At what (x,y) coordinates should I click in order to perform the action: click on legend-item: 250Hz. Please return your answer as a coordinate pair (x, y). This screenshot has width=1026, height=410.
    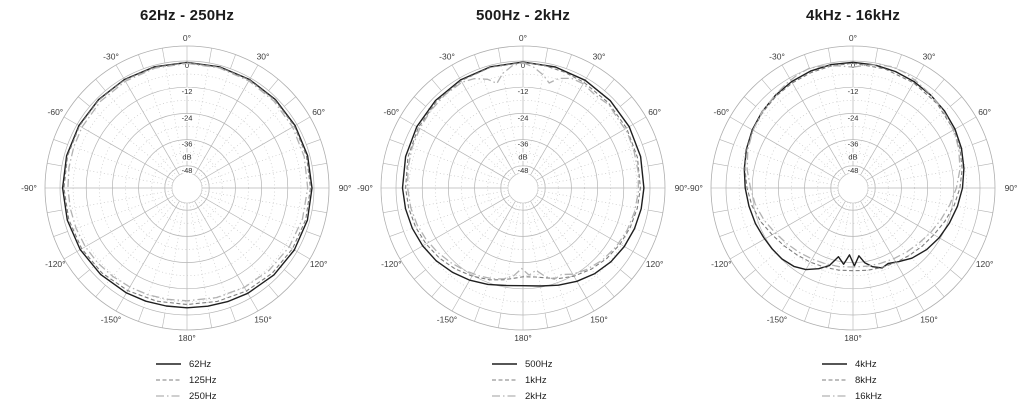
    Looking at the image, I should click on (185, 396).